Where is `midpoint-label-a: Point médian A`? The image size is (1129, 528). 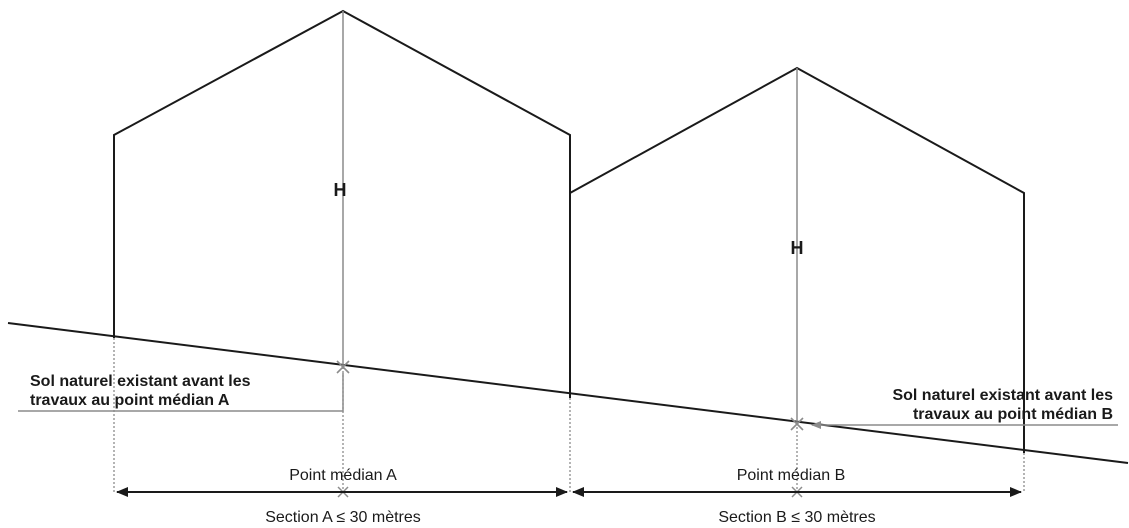 midpoint-label-a: Point médian A is located at coordinates (343, 475).